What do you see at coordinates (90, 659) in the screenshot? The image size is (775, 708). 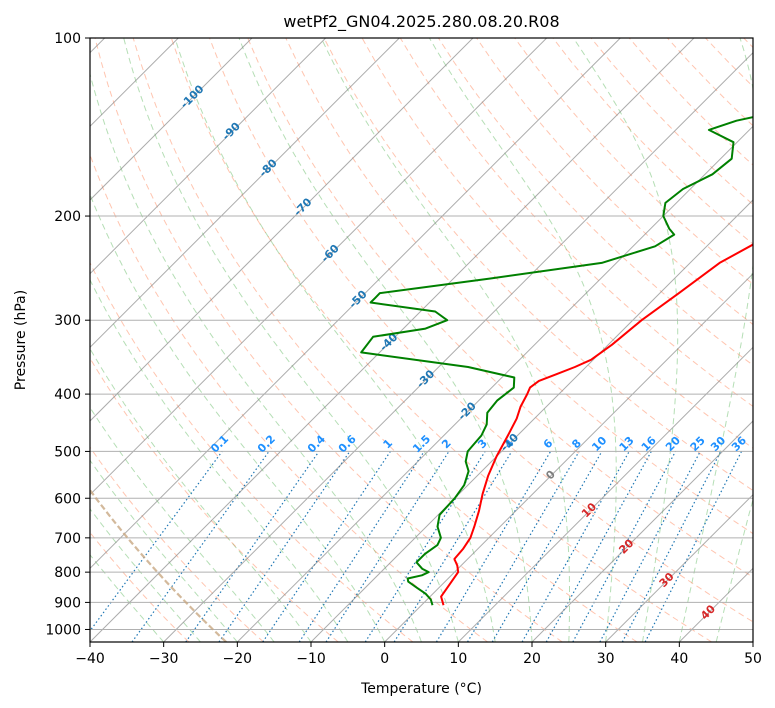 I see `x-tick-label: −40` at bounding box center [90, 659].